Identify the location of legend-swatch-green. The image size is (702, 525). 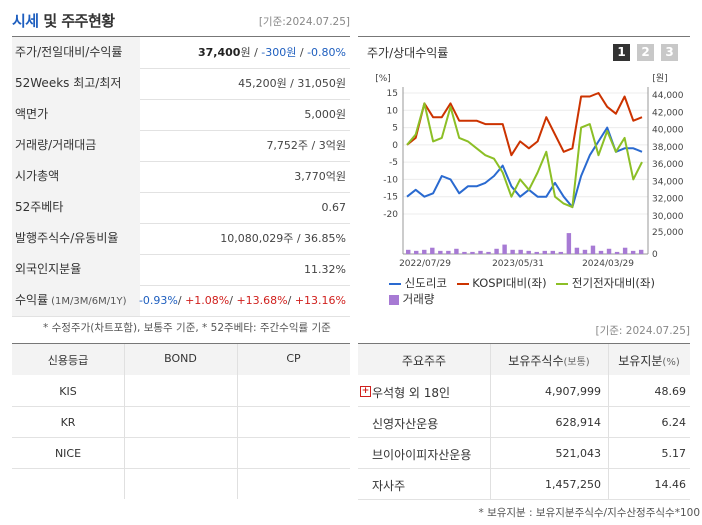
(562, 283).